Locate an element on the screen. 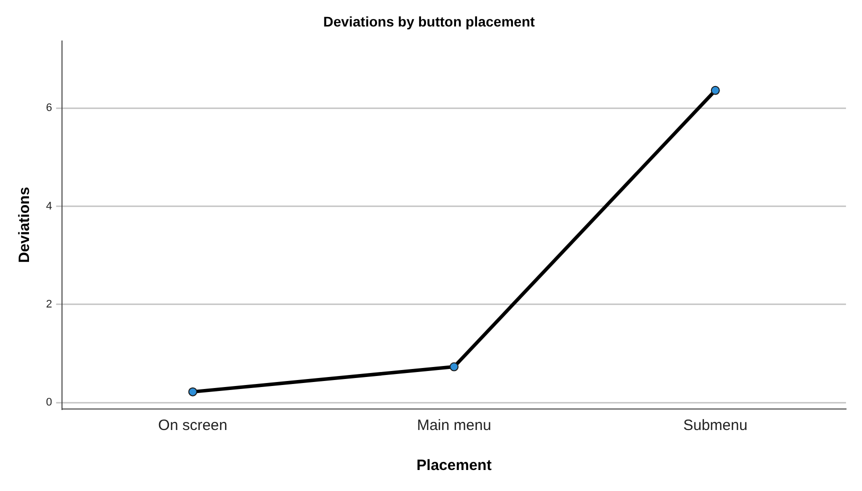  x-tick-label: On screen is located at coordinates (193, 425).